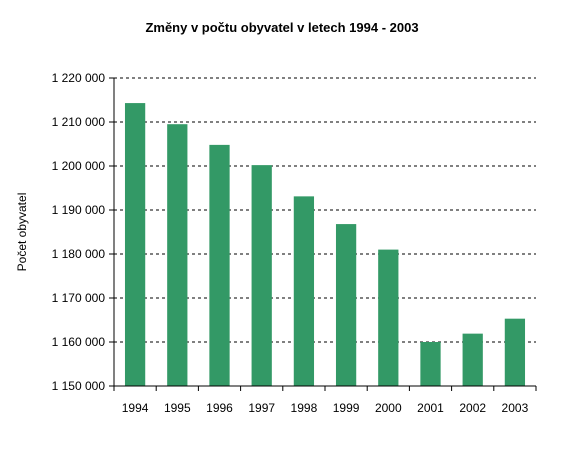  Describe the element at coordinates (304, 291) in the screenshot. I see `bar-1998` at that location.